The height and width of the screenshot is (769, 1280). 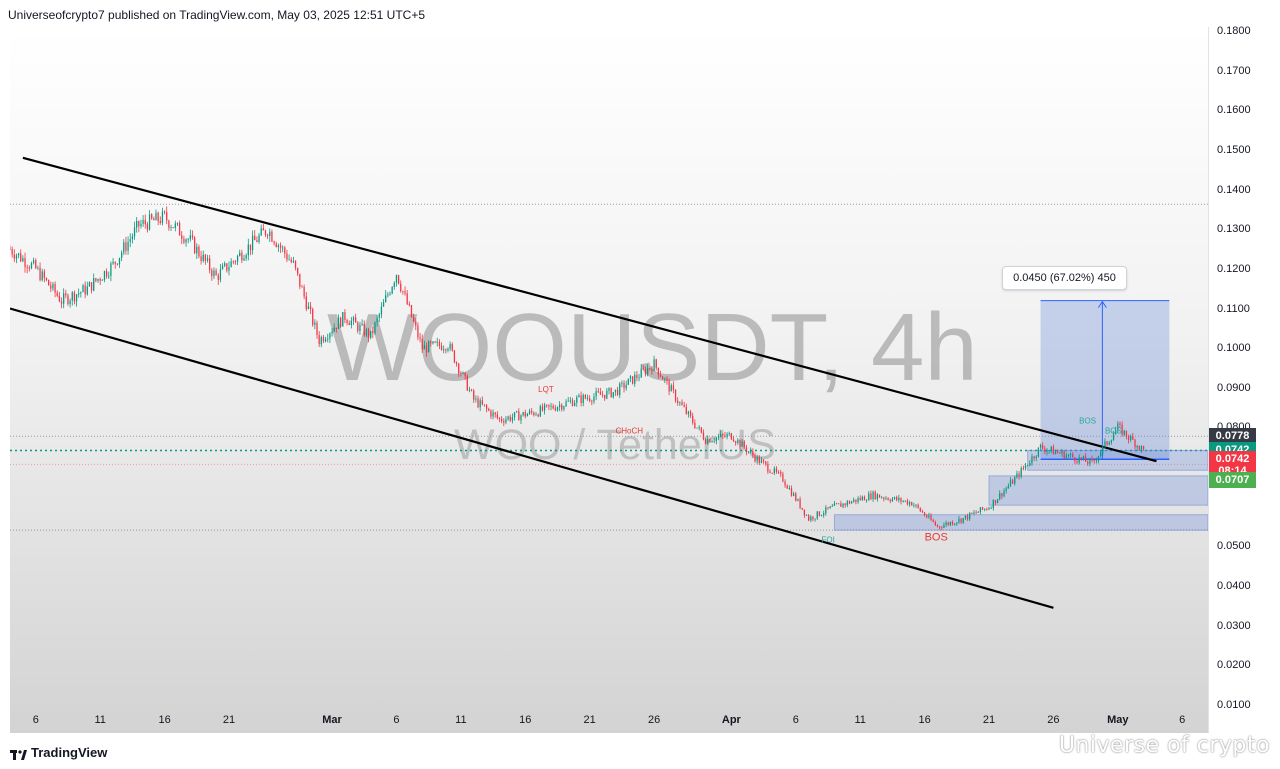 What do you see at coordinates (609, 719) in the screenshot?
I see `time-axis: 6 11 16 21 Mar 6 11 16 21 26 Apr 6 11 16 21 26 May 6` at bounding box center [609, 719].